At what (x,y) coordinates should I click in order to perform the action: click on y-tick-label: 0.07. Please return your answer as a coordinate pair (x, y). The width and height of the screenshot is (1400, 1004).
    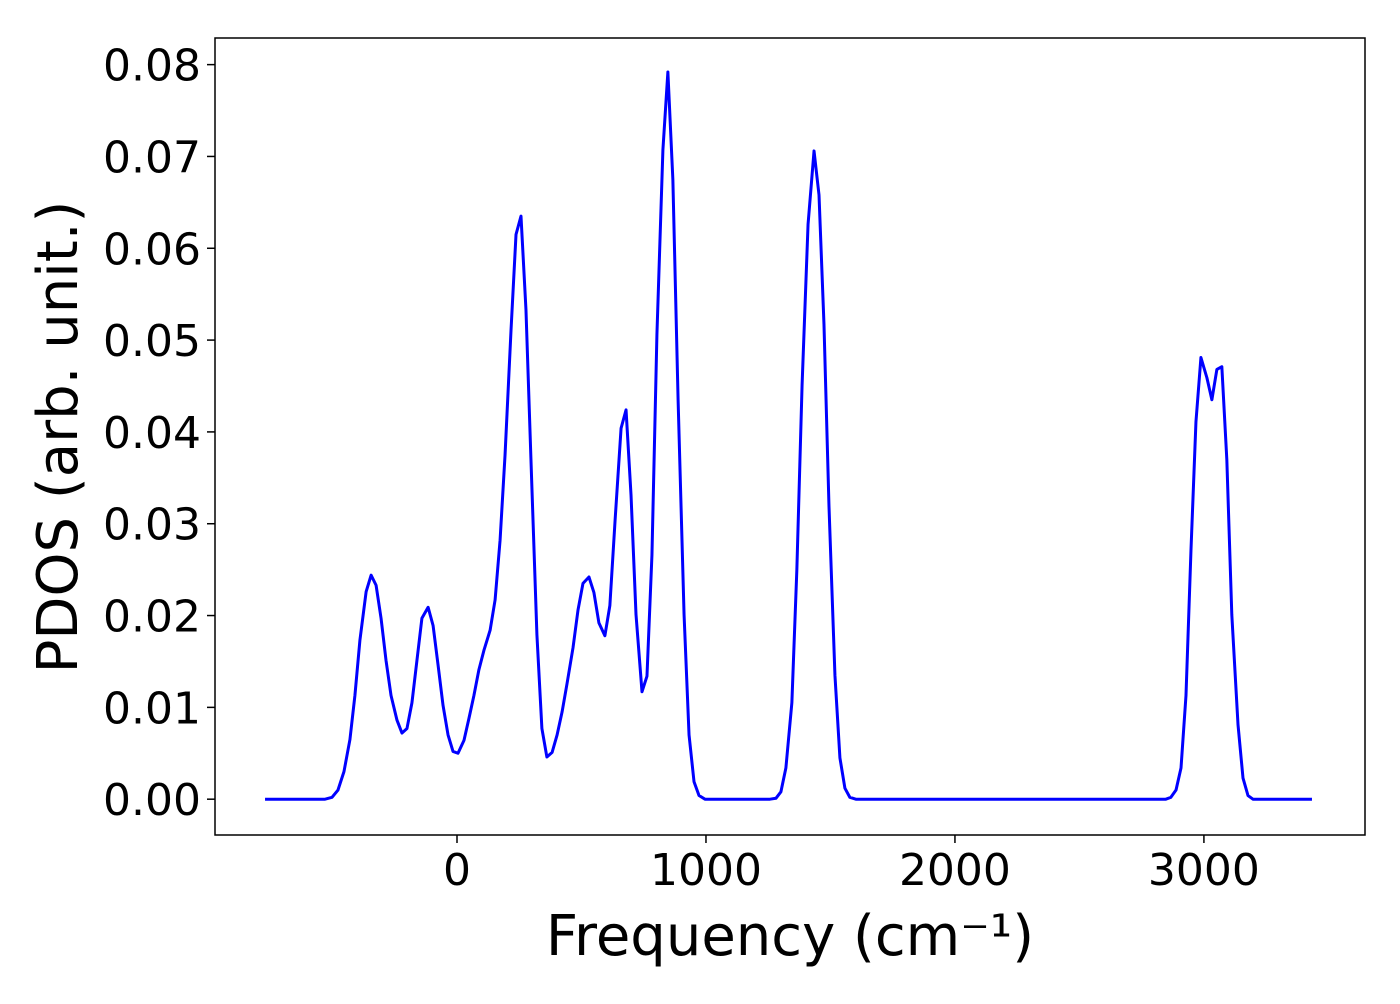
    Looking at the image, I should click on (152, 157).